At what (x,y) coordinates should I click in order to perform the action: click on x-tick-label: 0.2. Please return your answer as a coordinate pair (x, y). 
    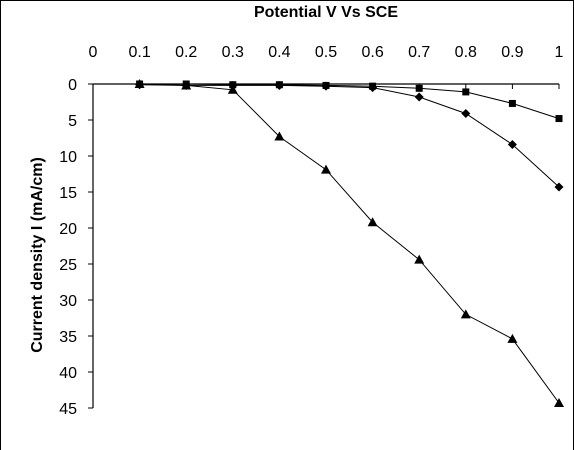
    Looking at the image, I should click on (186, 52).